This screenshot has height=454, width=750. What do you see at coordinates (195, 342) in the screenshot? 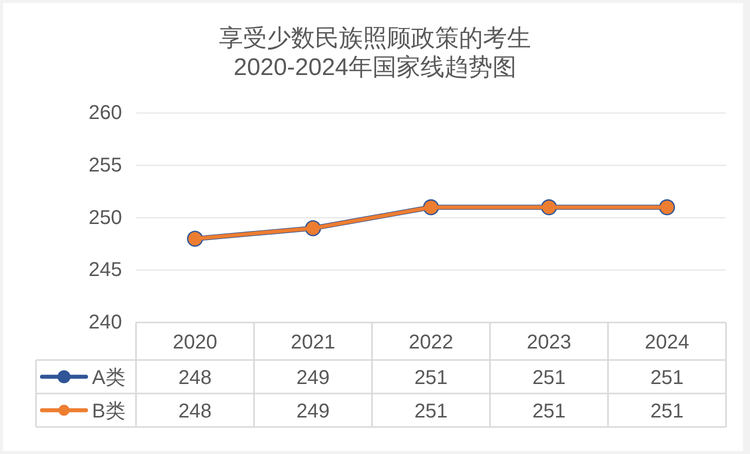
I see `x-tick-label: 2020` at bounding box center [195, 342].